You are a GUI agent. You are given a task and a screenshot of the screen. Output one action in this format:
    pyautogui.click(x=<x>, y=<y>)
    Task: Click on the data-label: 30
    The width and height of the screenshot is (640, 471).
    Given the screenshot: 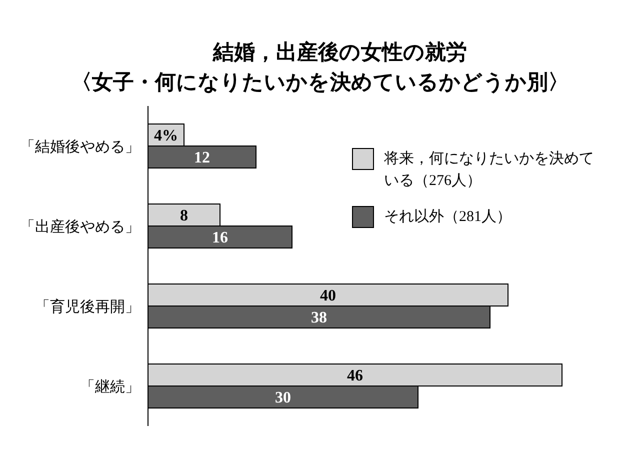 What is the action you would take?
    pyautogui.click(x=283, y=398)
    